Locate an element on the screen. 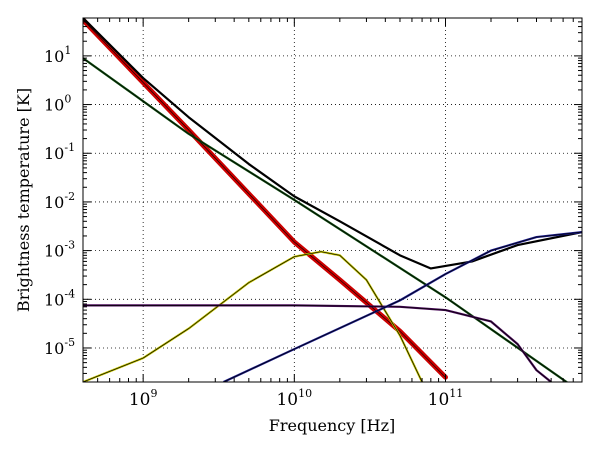 This screenshot has width=600, height=454. x-tick-label: 1010 is located at coordinates (294, 398).